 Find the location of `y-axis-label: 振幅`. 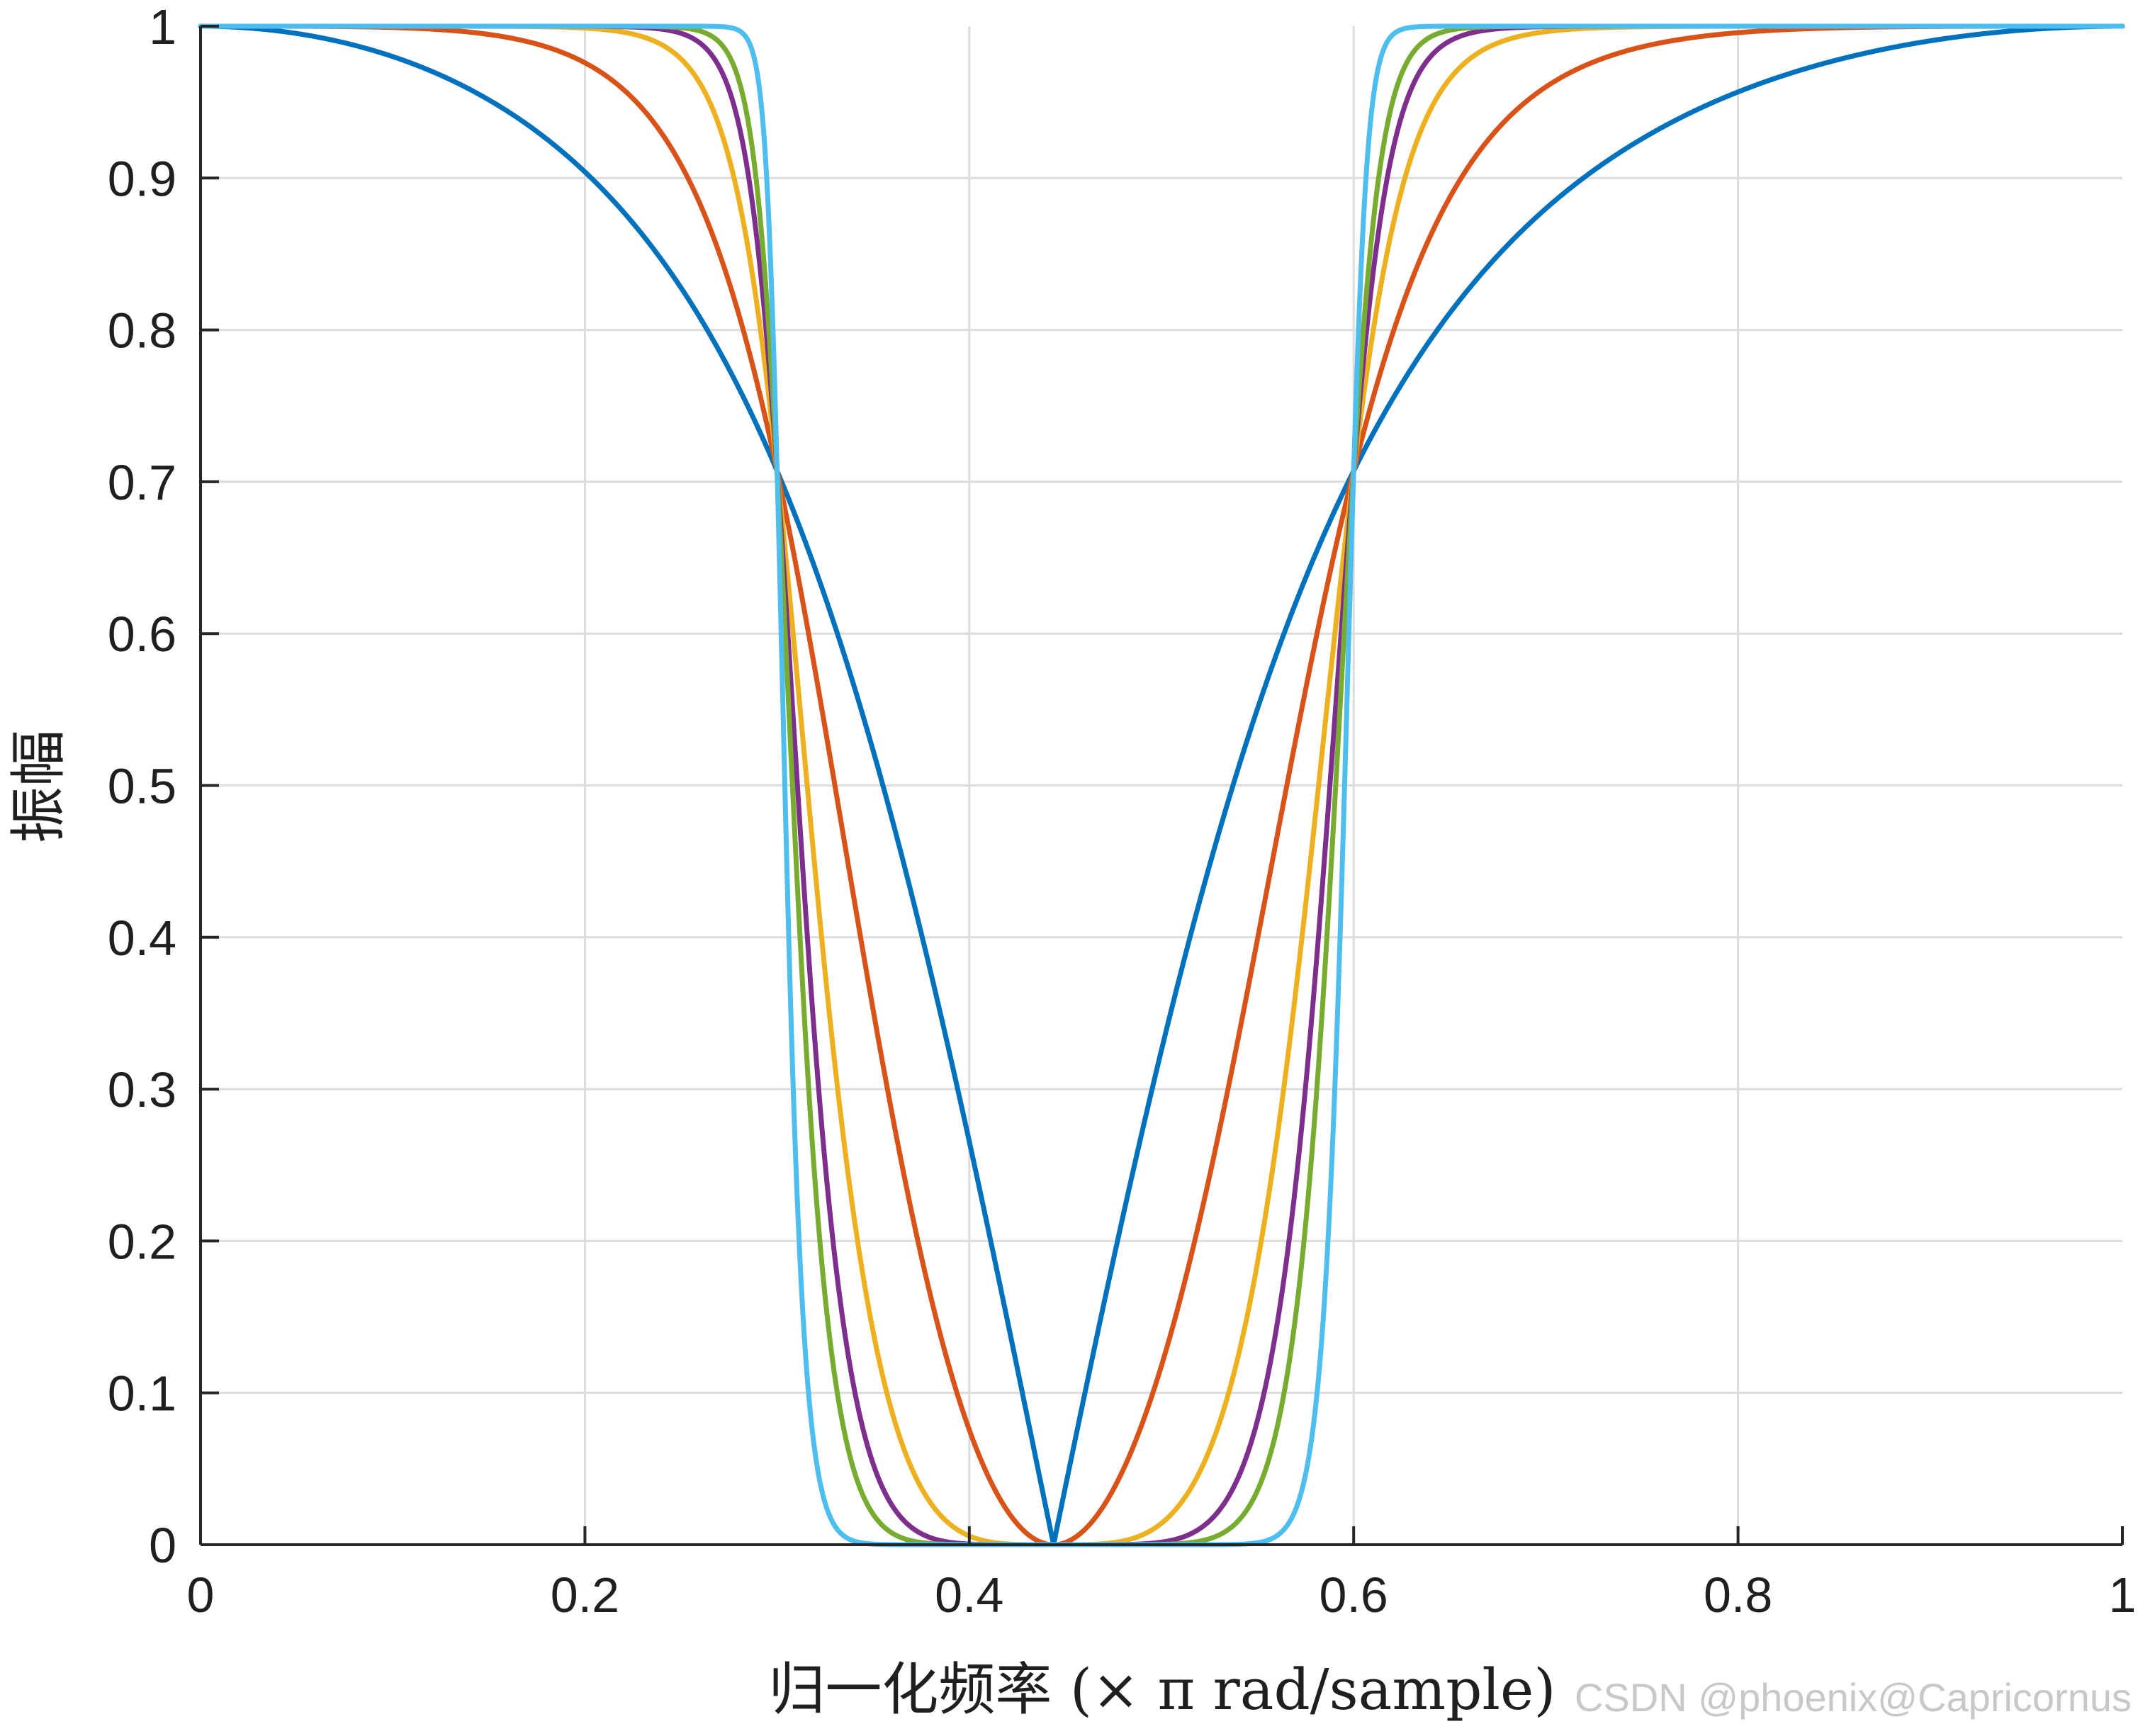

y-axis-label: 振幅 is located at coordinates (39, 786).